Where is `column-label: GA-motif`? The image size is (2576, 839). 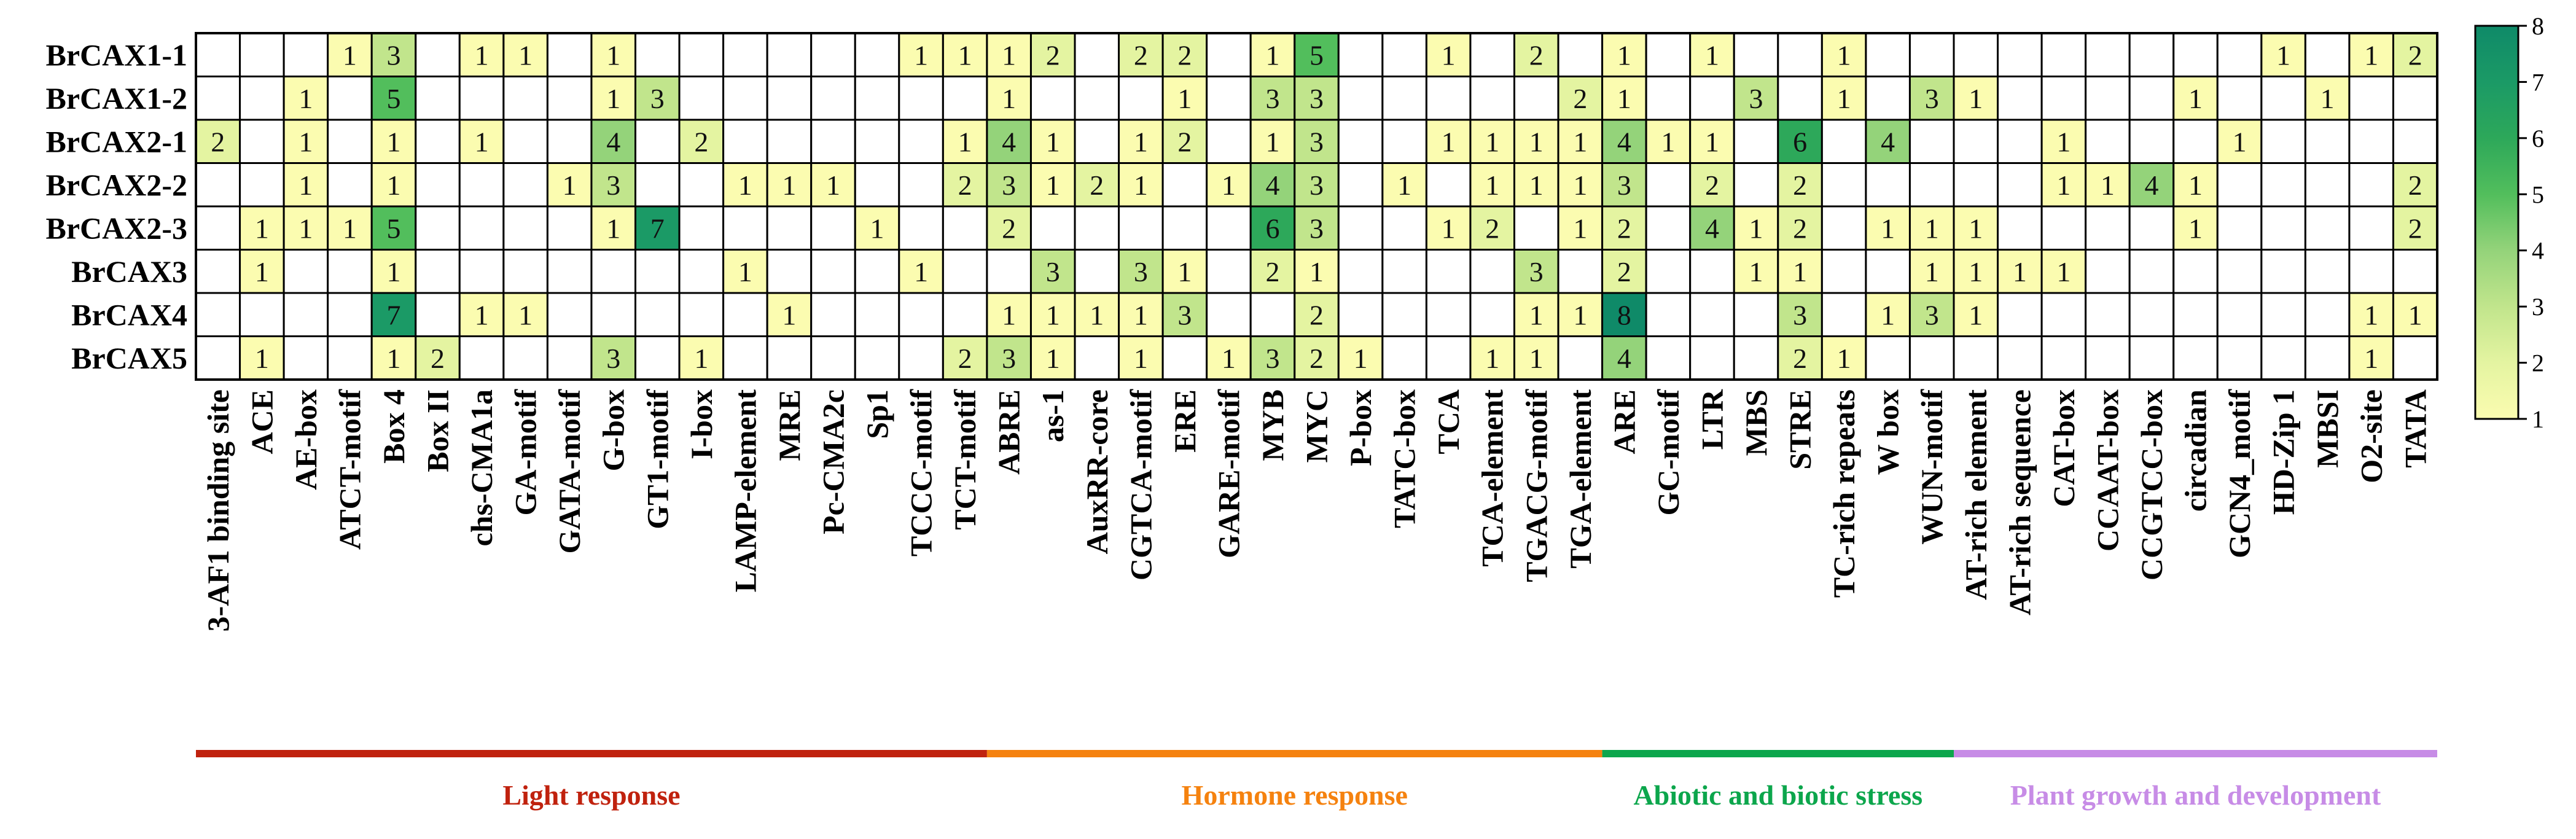 column-label: GA-motif is located at coordinates (526, 452).